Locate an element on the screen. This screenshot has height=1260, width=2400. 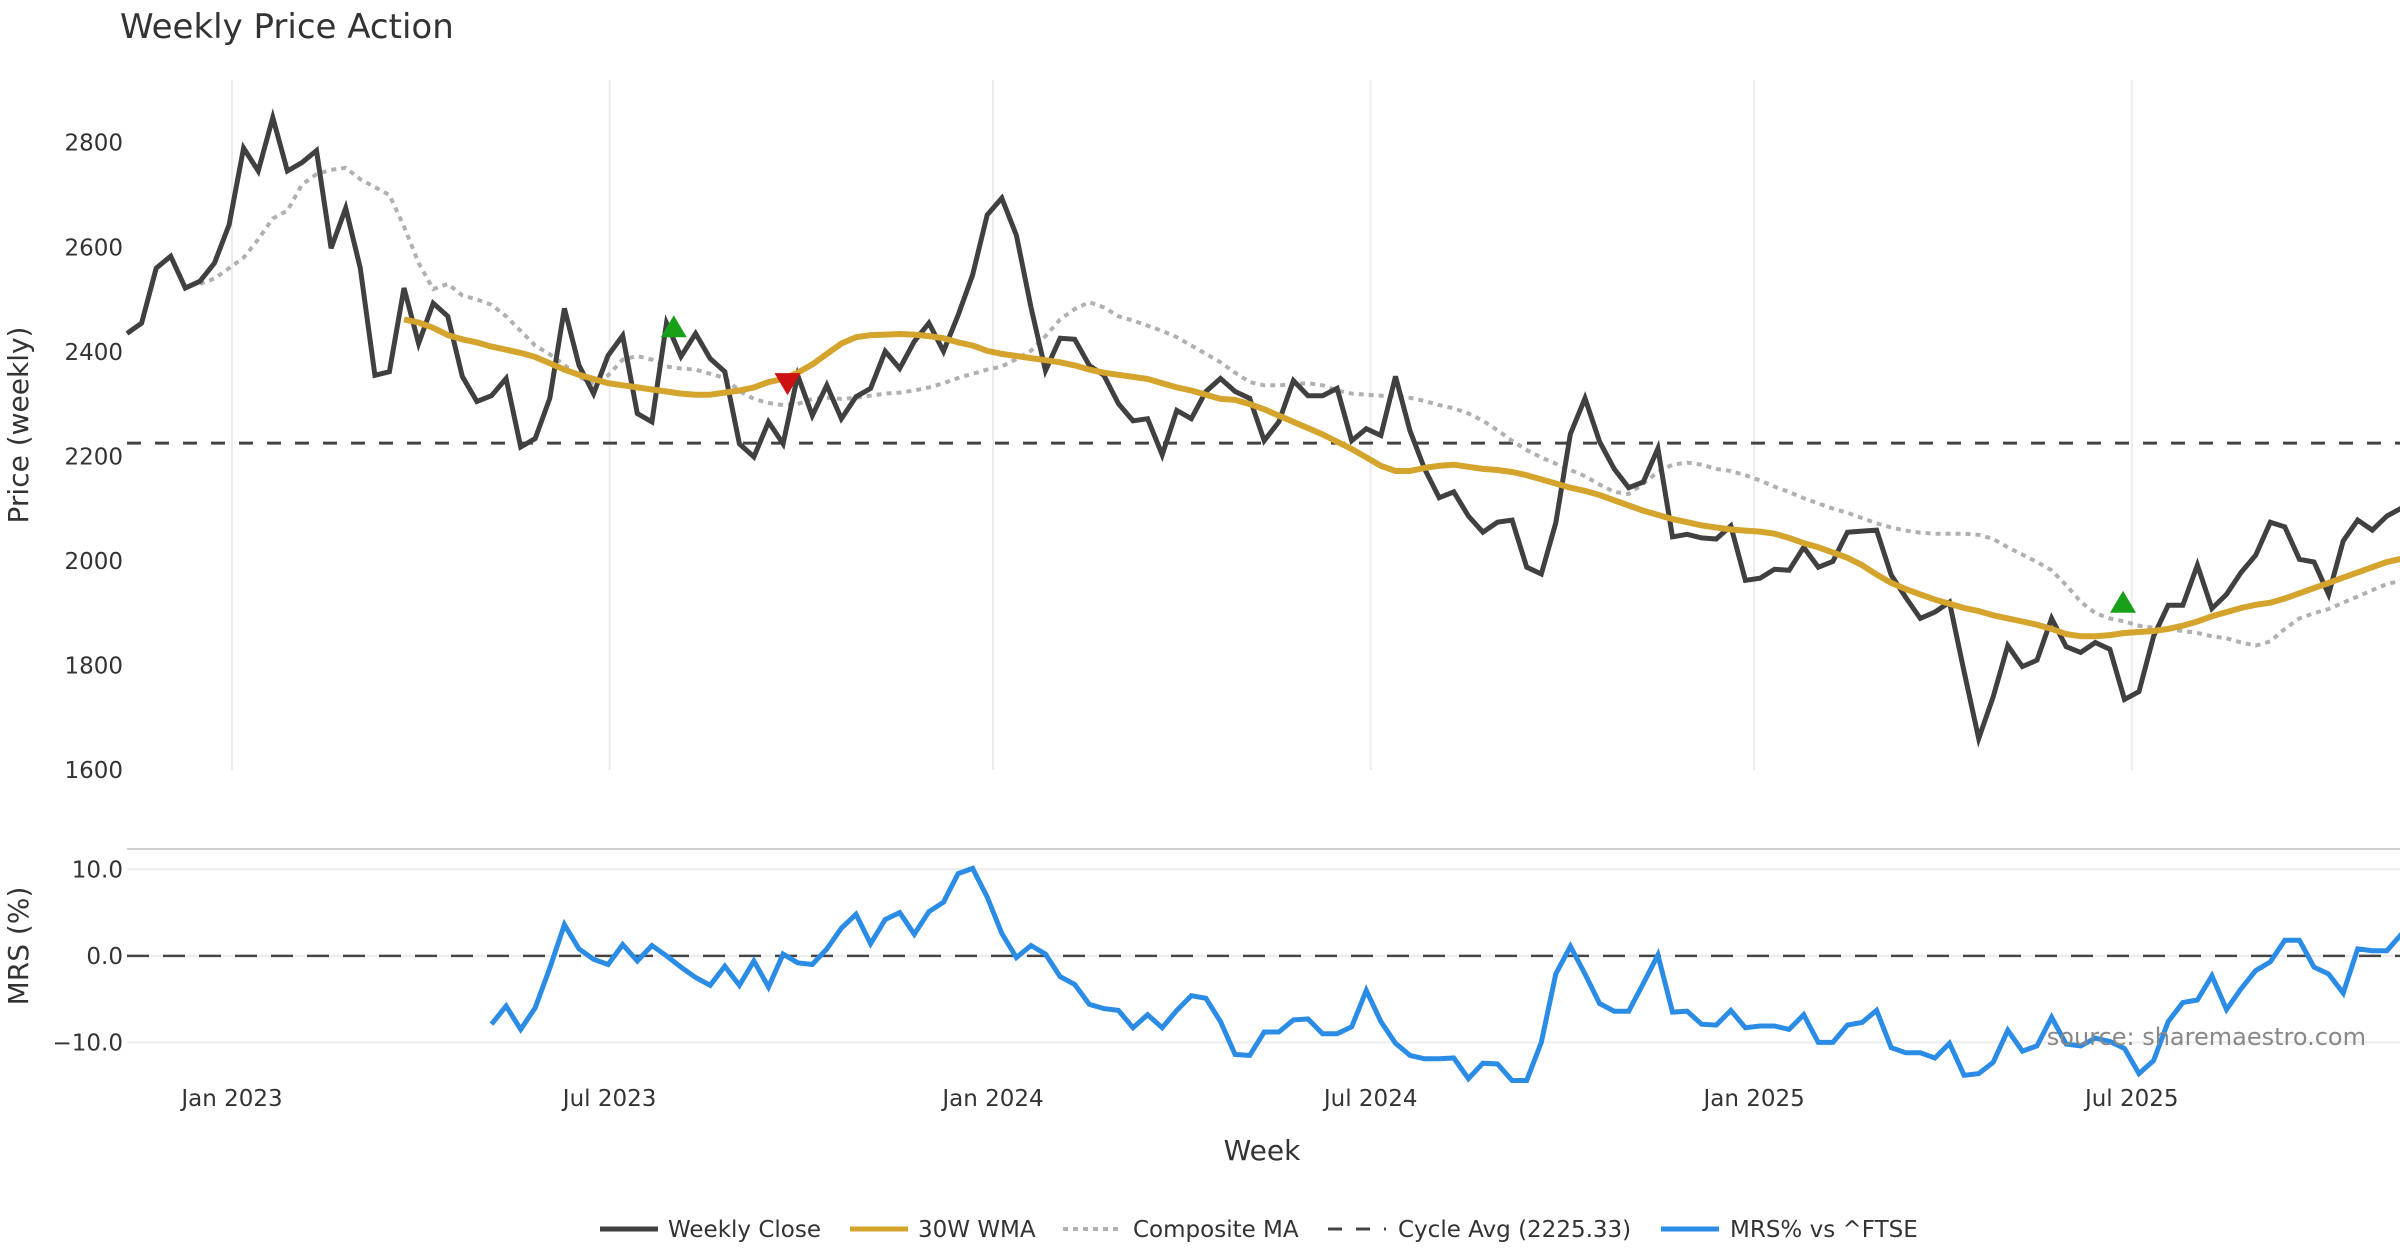
x-tick-label: Jul 2023 is located at coordinates (609, 1099).